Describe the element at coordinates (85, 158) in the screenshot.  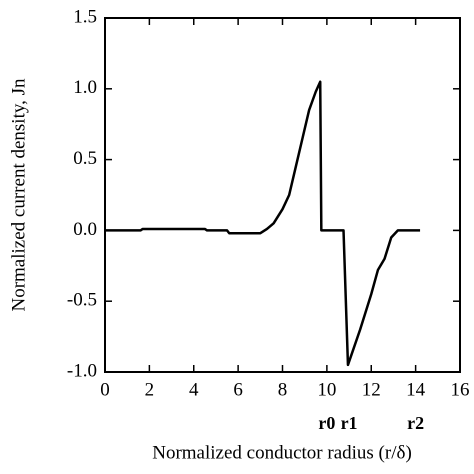
I see `y-tick-label: 0.5` at that location.